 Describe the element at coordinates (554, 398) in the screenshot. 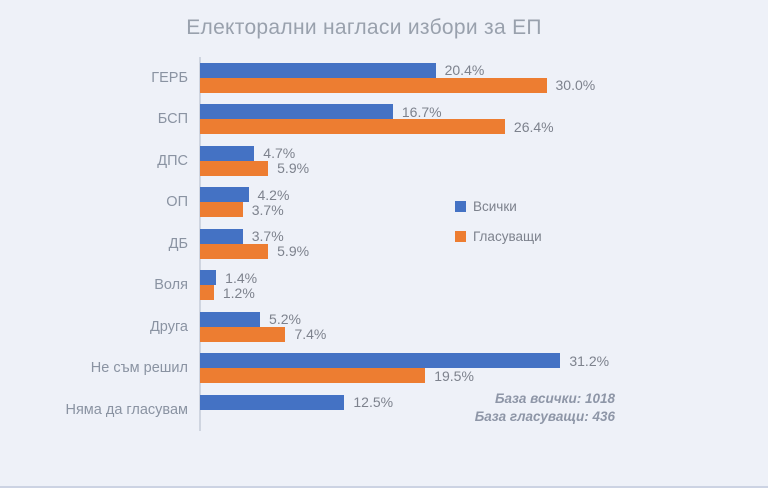

I see `base-annotation-line-1: База всички: 1018` at that location.